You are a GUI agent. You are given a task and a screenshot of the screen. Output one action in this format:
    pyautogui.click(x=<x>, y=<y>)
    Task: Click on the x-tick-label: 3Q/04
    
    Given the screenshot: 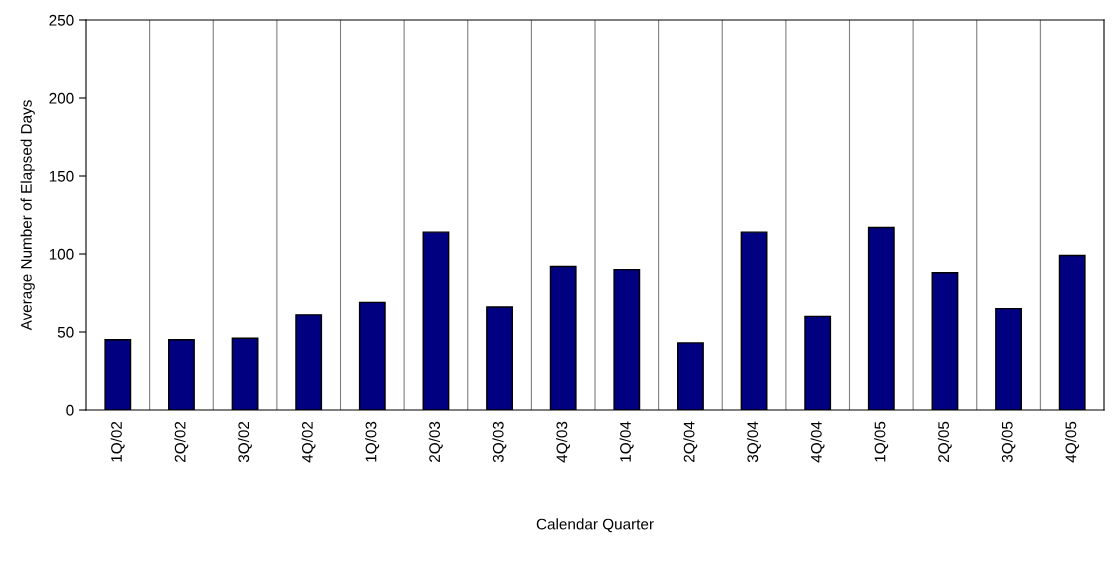 What is the action you would take?
    pyautogui.click(x=753, y=442)
    